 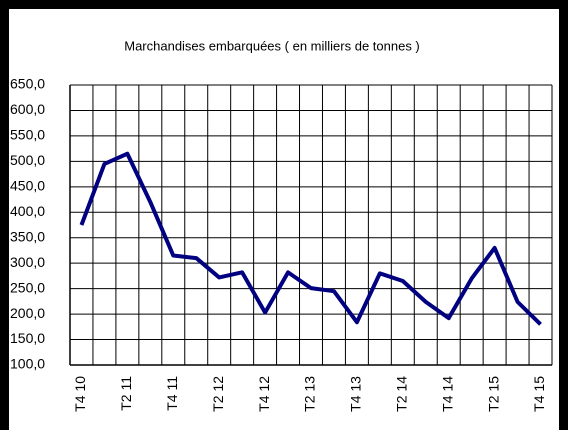 What do you see at coordinates (172, 393) in the screenshot?
I see `x-tick-label: T4 11` at bounding box center [172, 393].